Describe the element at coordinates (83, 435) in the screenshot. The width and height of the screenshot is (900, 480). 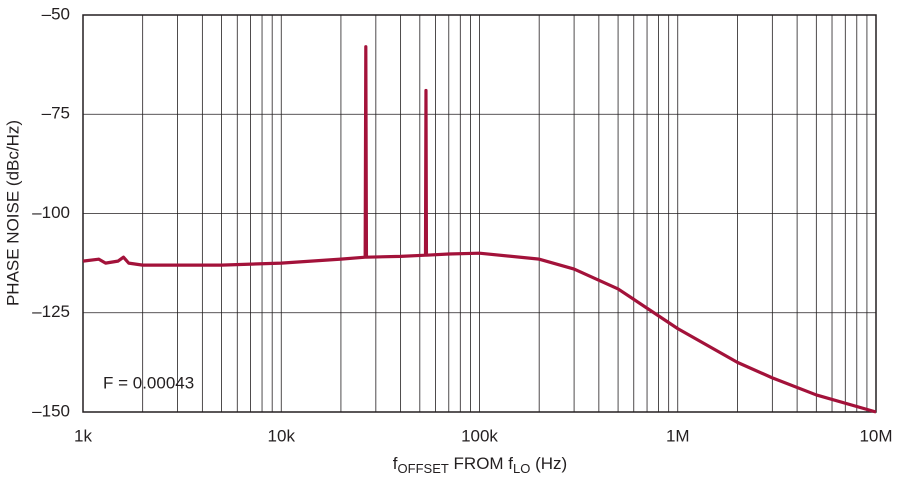
I see `x-tick-label: 1k` at that location.